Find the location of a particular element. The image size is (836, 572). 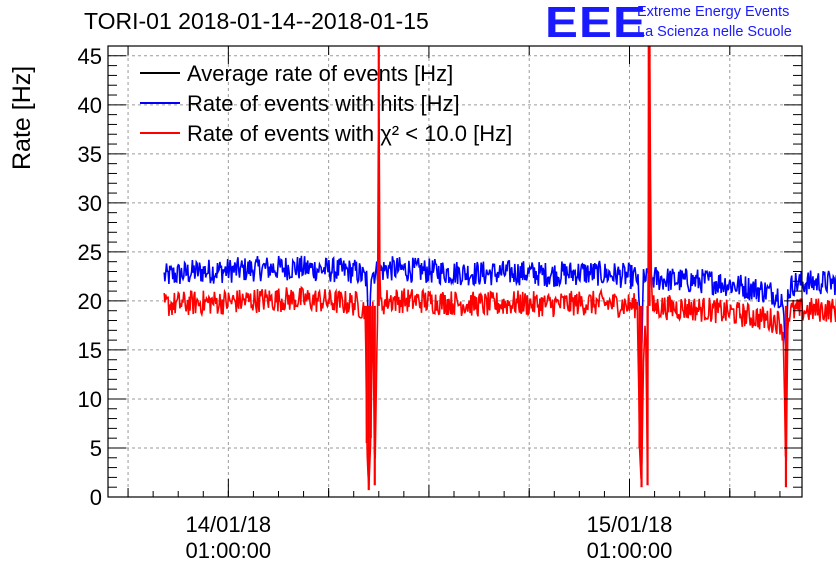

y-tick-label: 45 is located at coordinates (90, 56).